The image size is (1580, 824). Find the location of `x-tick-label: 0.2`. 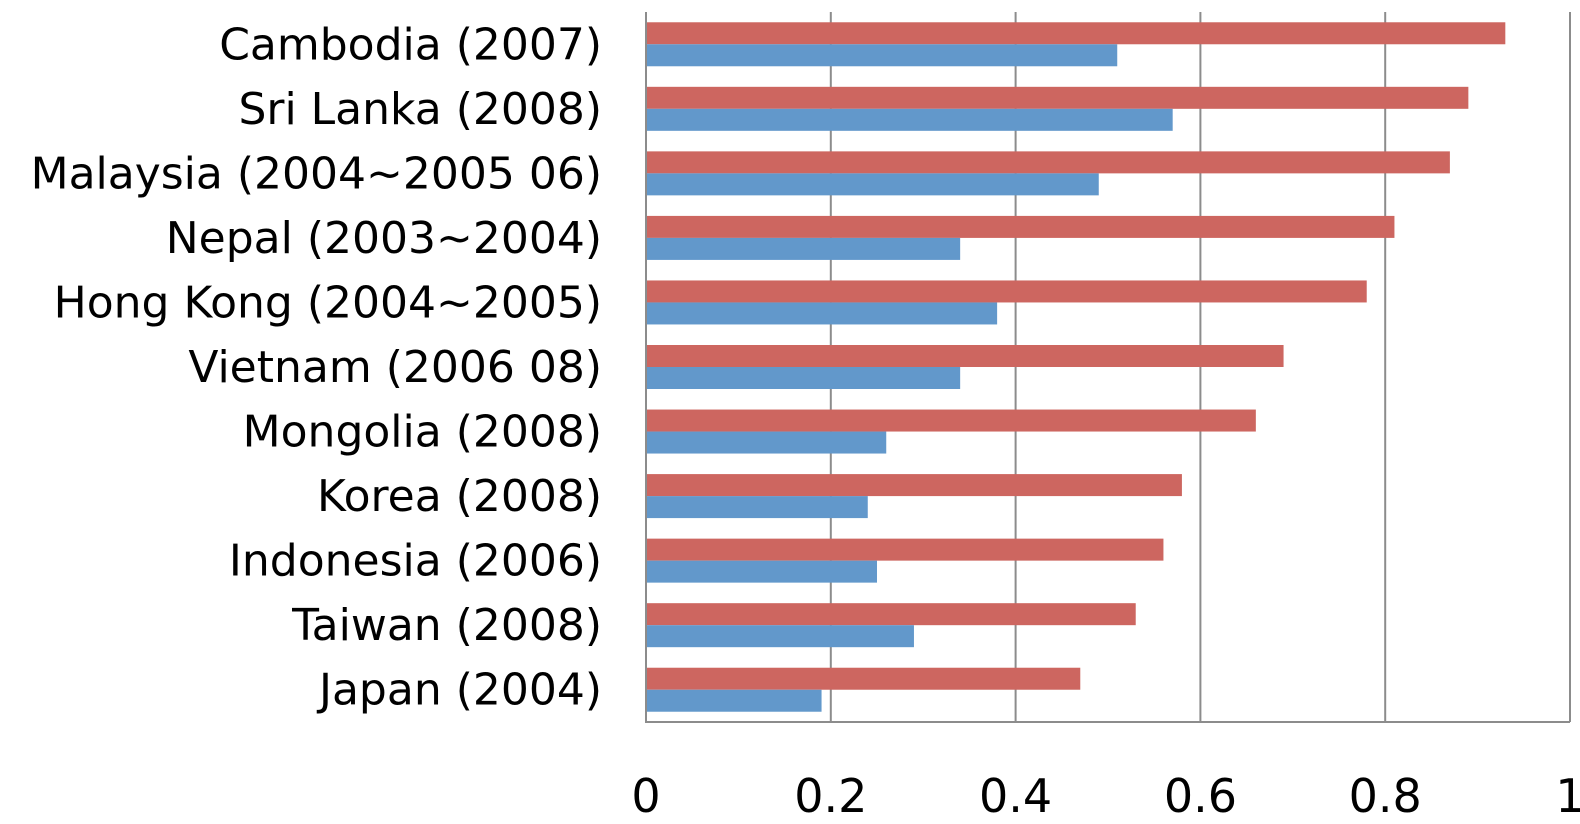

x-tick-label: 0.2 is located at coordinates (830, 796).